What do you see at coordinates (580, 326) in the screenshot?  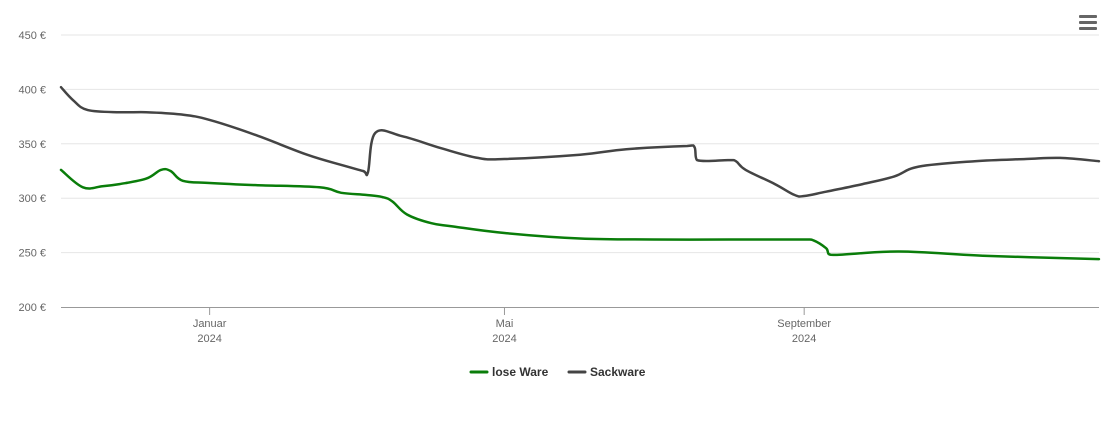 I see `x-axis: Januar 2024 Mai 2024 September 2024` at bounding box center [580, 326].